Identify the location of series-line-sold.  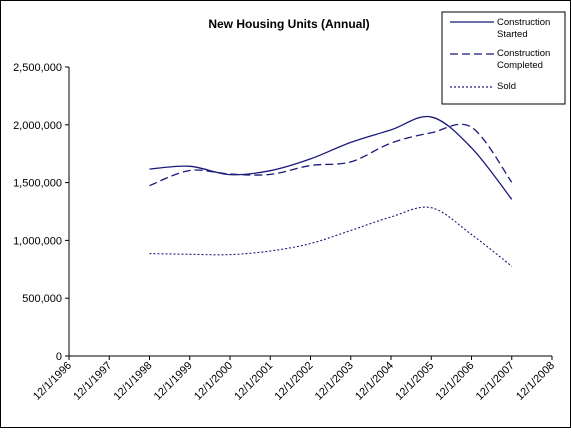
(331, 236).